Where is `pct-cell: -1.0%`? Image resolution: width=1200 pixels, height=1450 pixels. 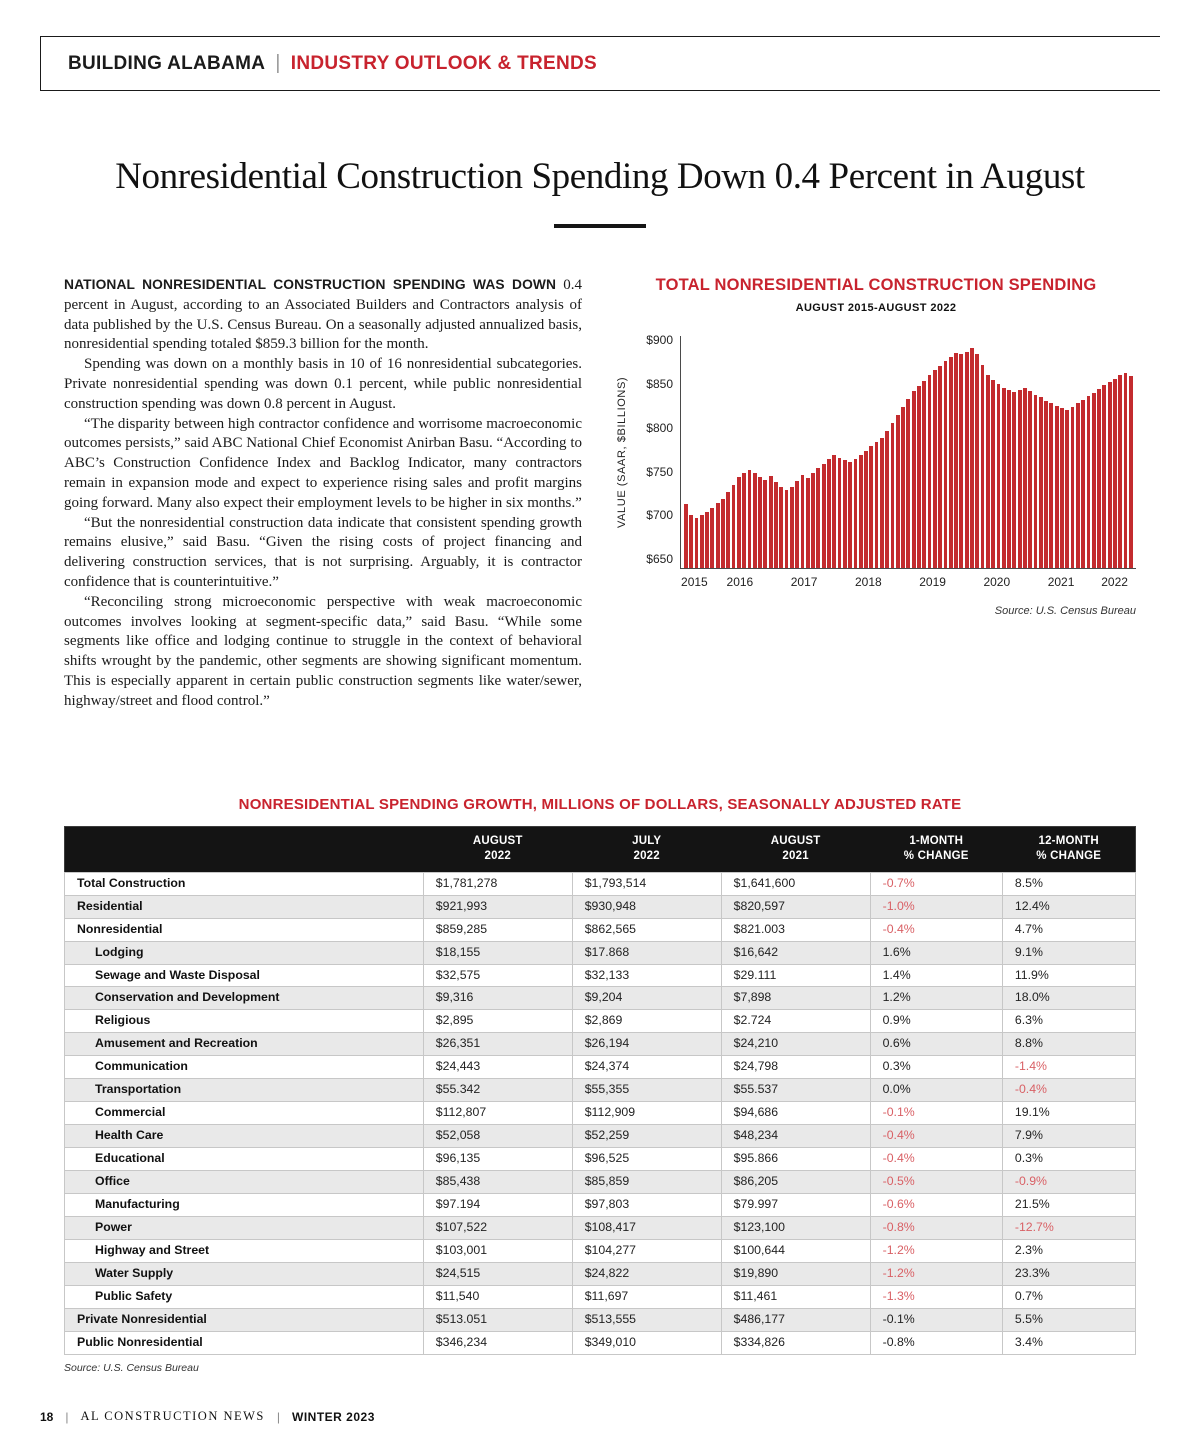 pct-cell: -1.0% is located at coordinates (936, 906).